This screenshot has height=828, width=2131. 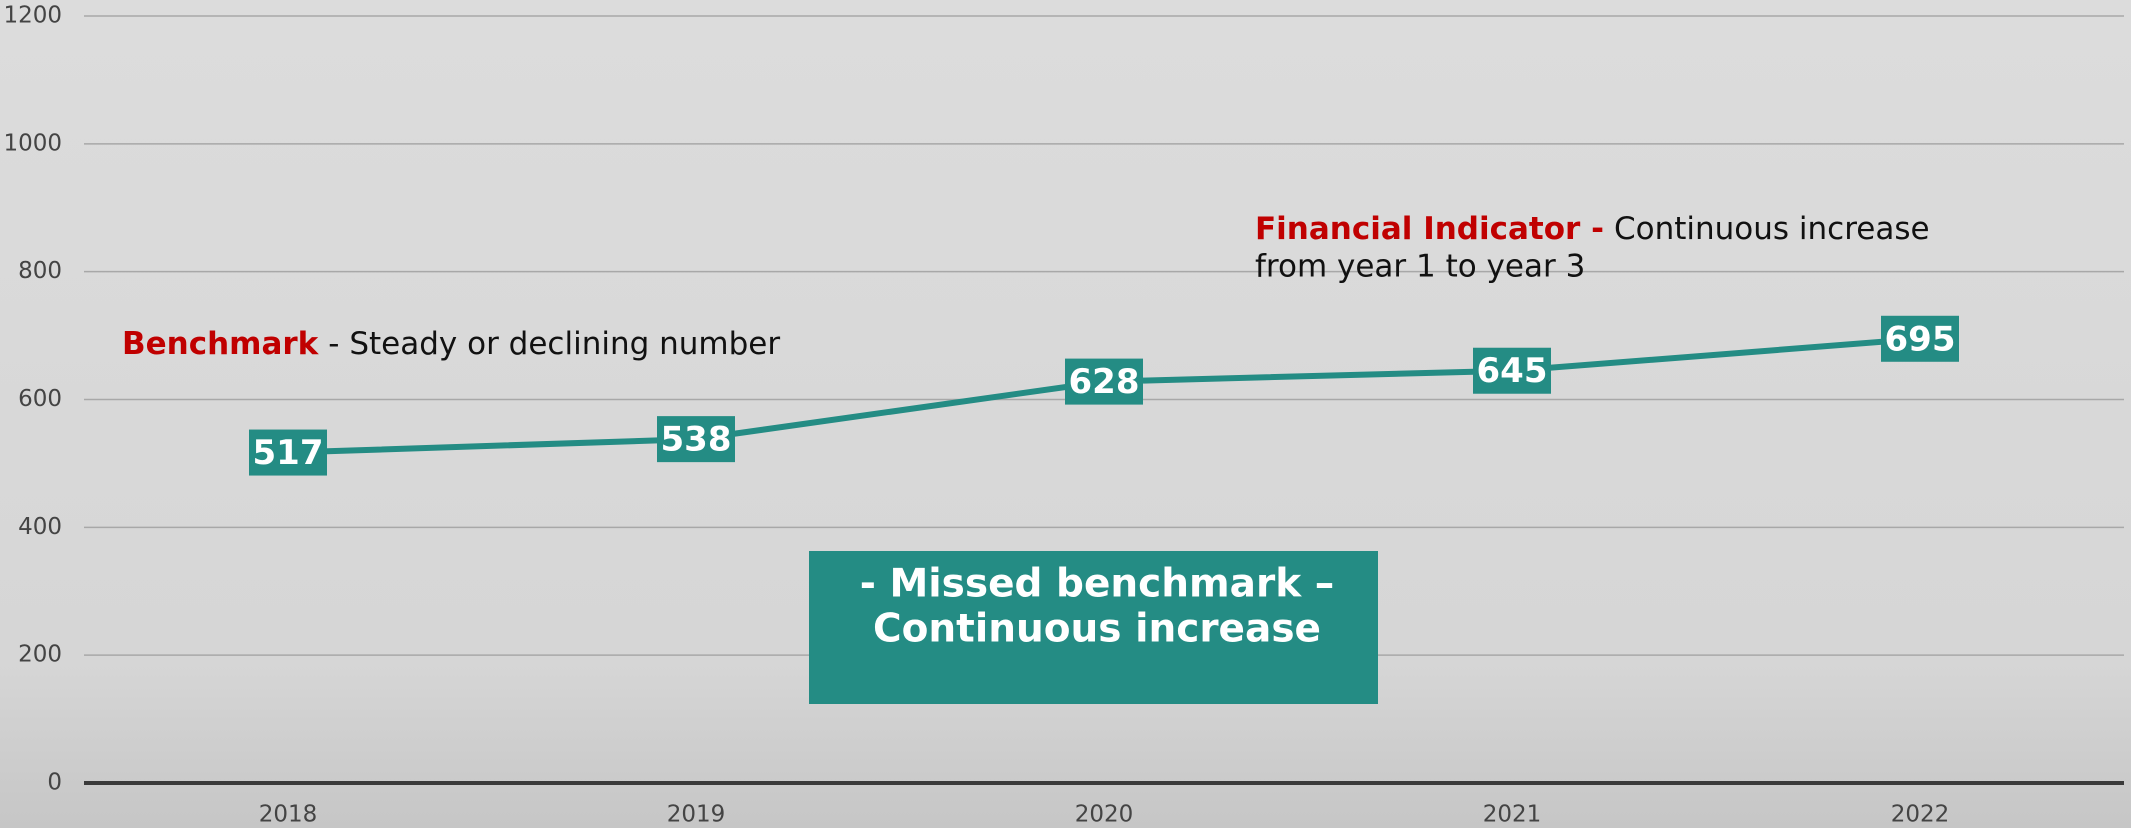 I want to click on x-tick-label: 2019, so click(x=696, y=815).